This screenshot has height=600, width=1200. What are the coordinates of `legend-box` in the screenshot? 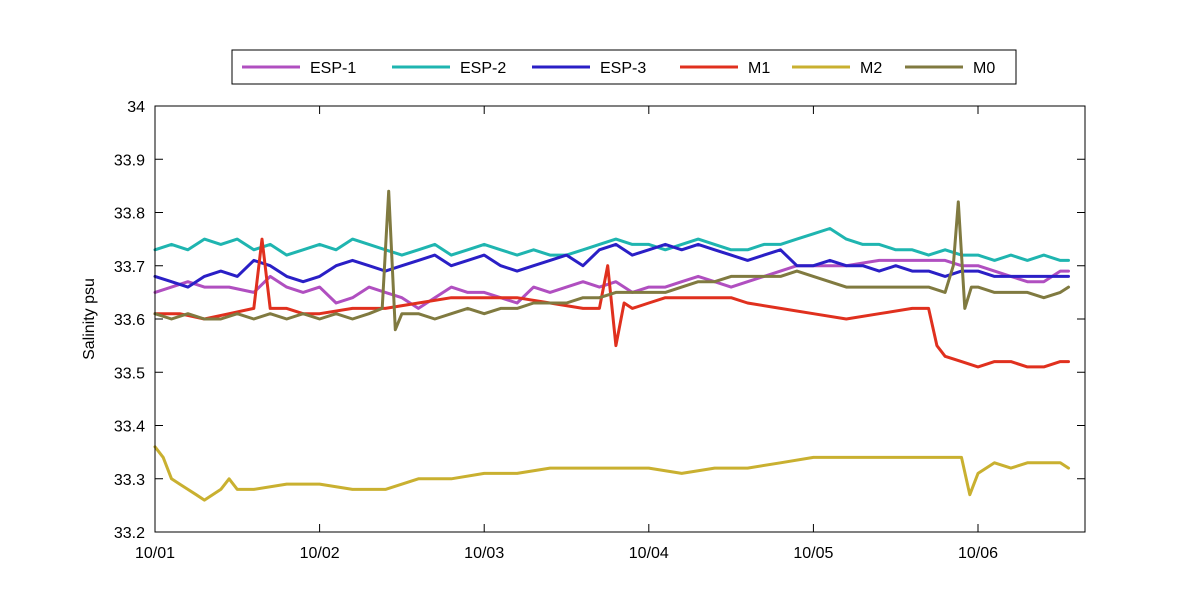 It's located at (624, 67).